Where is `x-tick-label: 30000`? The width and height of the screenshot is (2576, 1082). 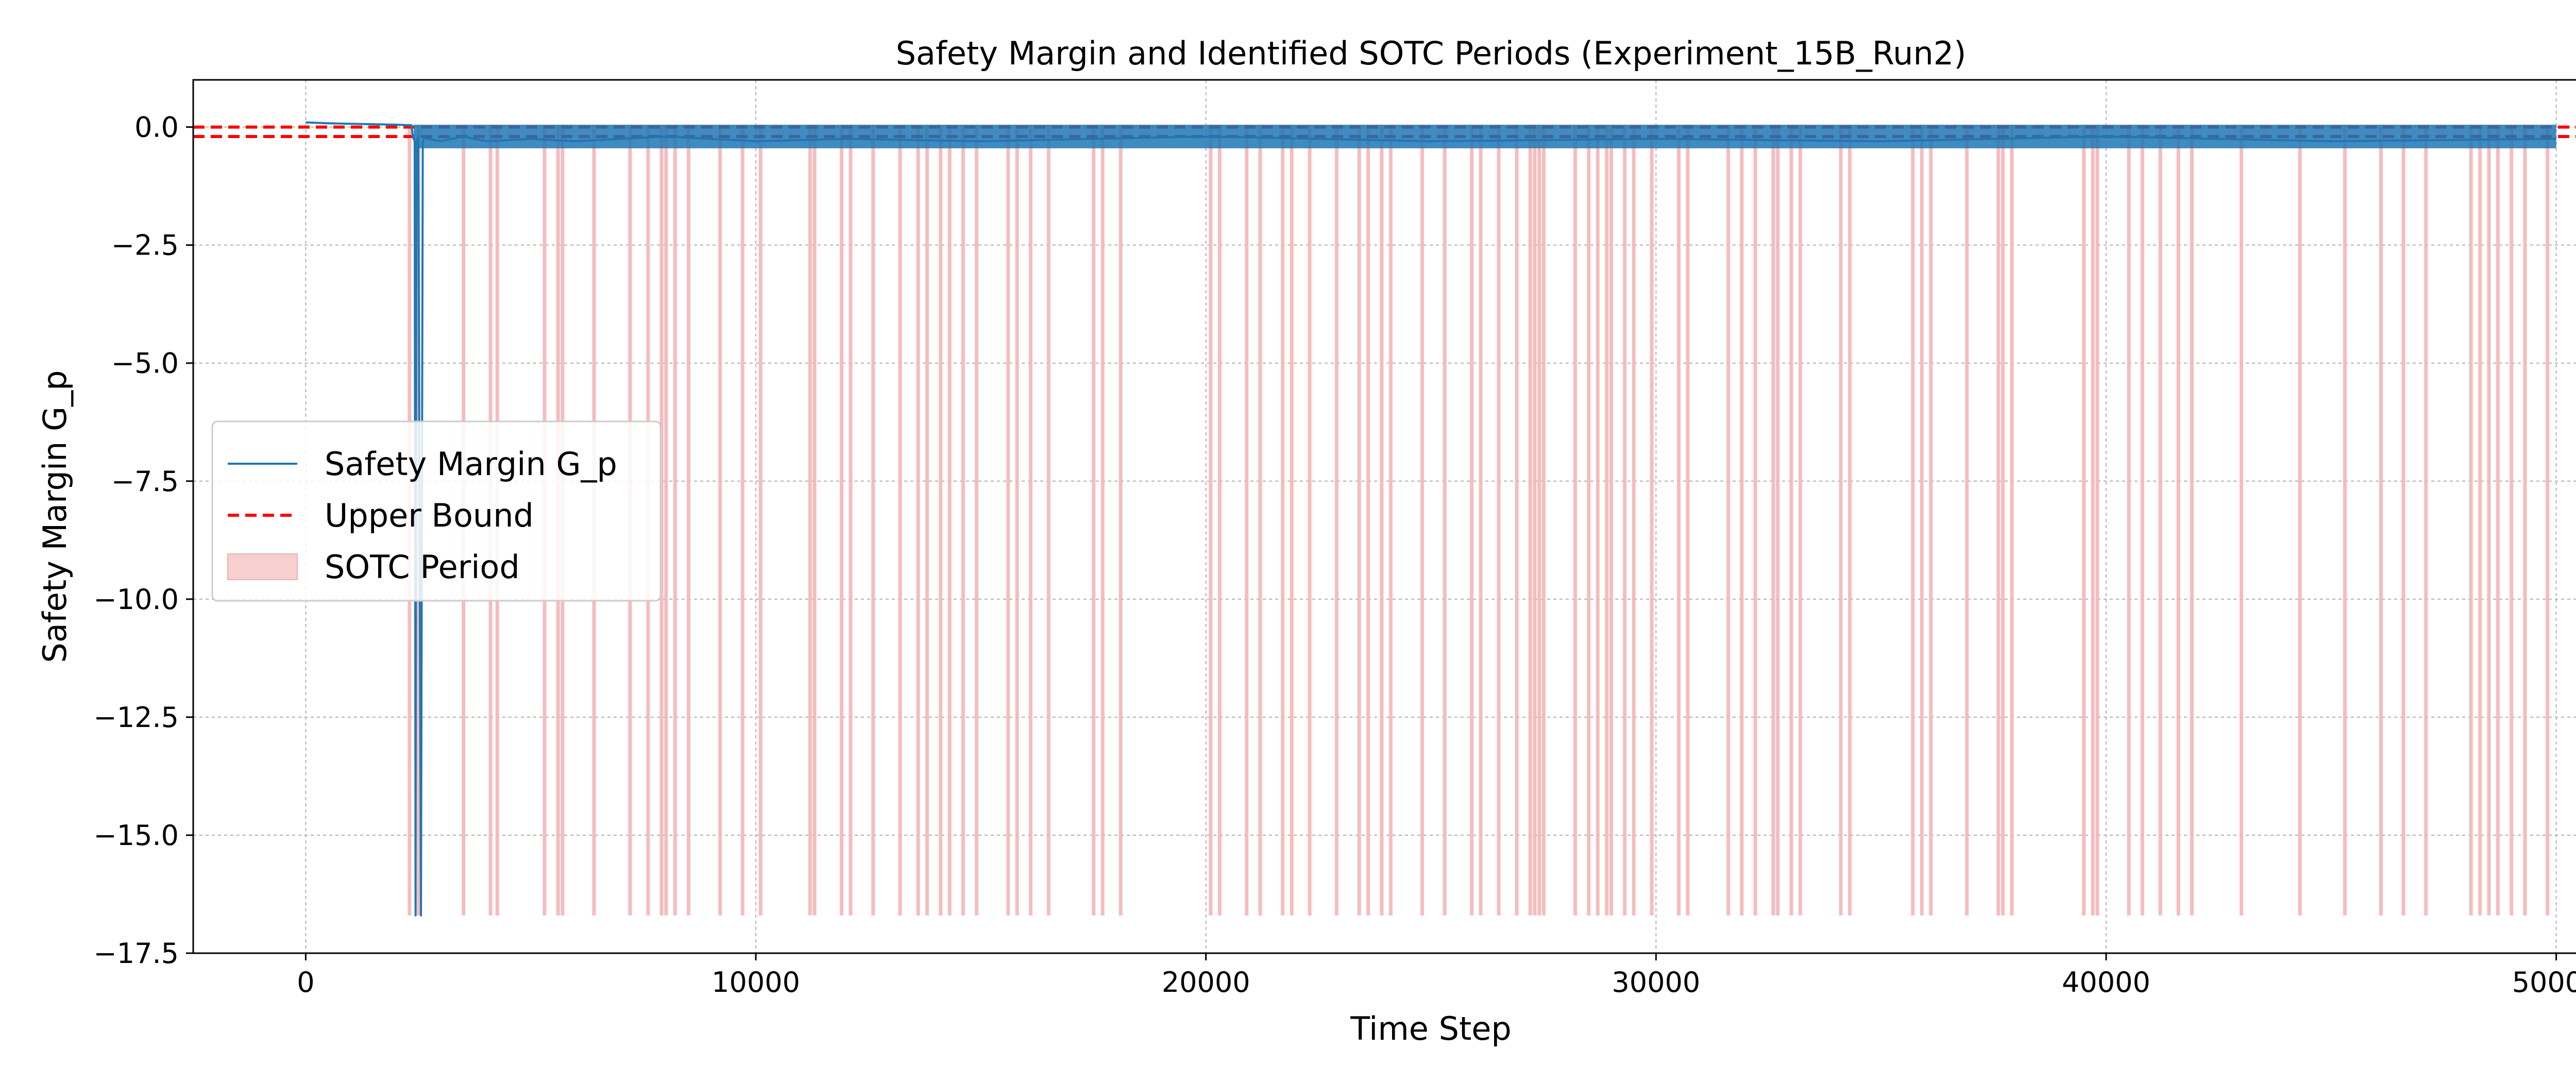
x-tick-label: 30000 is located at coordinates (1656, 982).